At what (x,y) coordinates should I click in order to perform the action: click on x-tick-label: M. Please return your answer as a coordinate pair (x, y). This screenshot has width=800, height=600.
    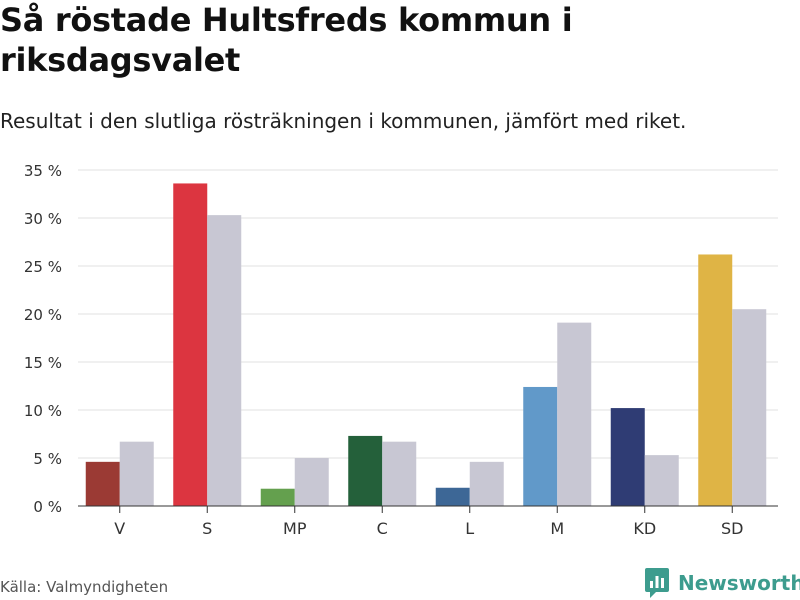
    Looking at the image, I should click on (557, 528).